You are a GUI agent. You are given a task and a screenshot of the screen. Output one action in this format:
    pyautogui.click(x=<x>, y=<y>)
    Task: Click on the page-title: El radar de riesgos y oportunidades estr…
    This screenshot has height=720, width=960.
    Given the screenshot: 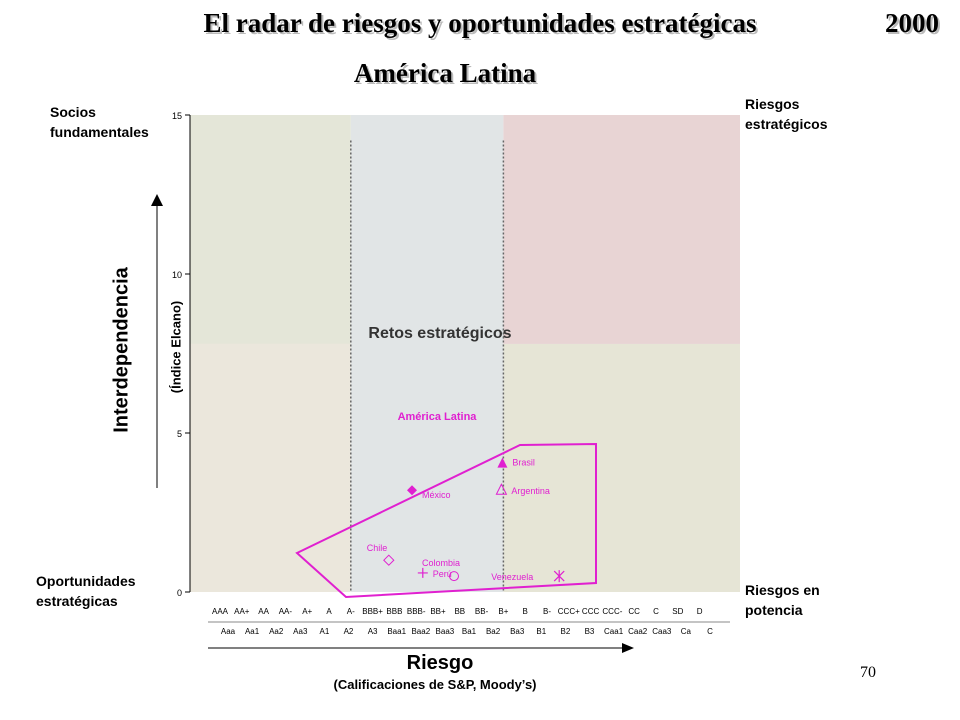 What is the action you would take?
    pyautogui.click(x=480, y=23)
    